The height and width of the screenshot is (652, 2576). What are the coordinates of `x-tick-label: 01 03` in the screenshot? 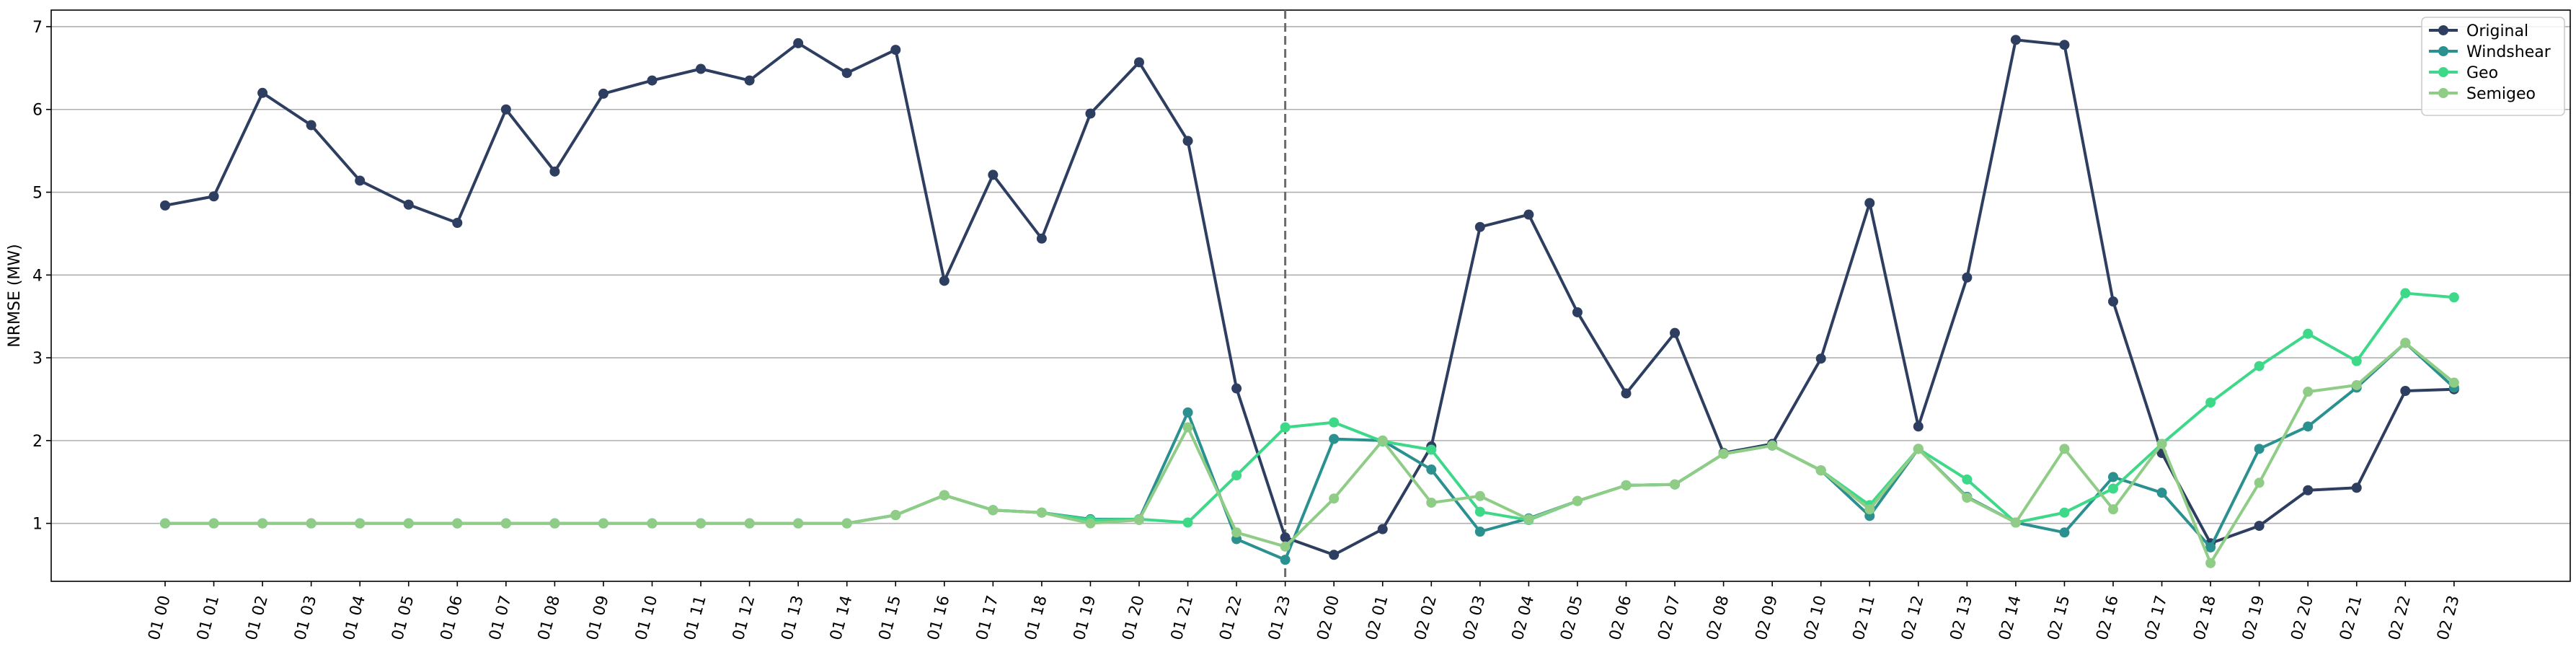 It's located at (305, 618).